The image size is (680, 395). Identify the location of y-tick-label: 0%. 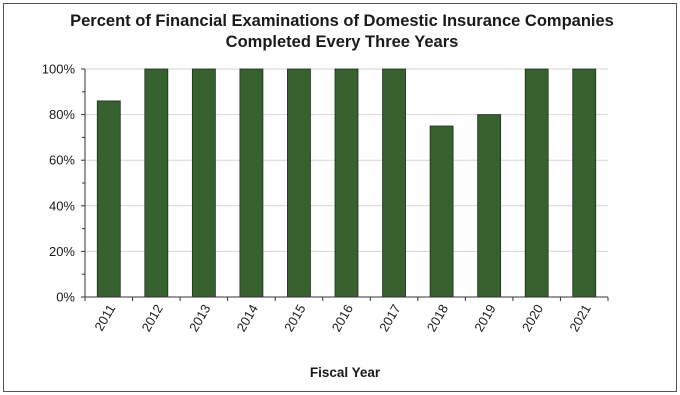
(65, 297).